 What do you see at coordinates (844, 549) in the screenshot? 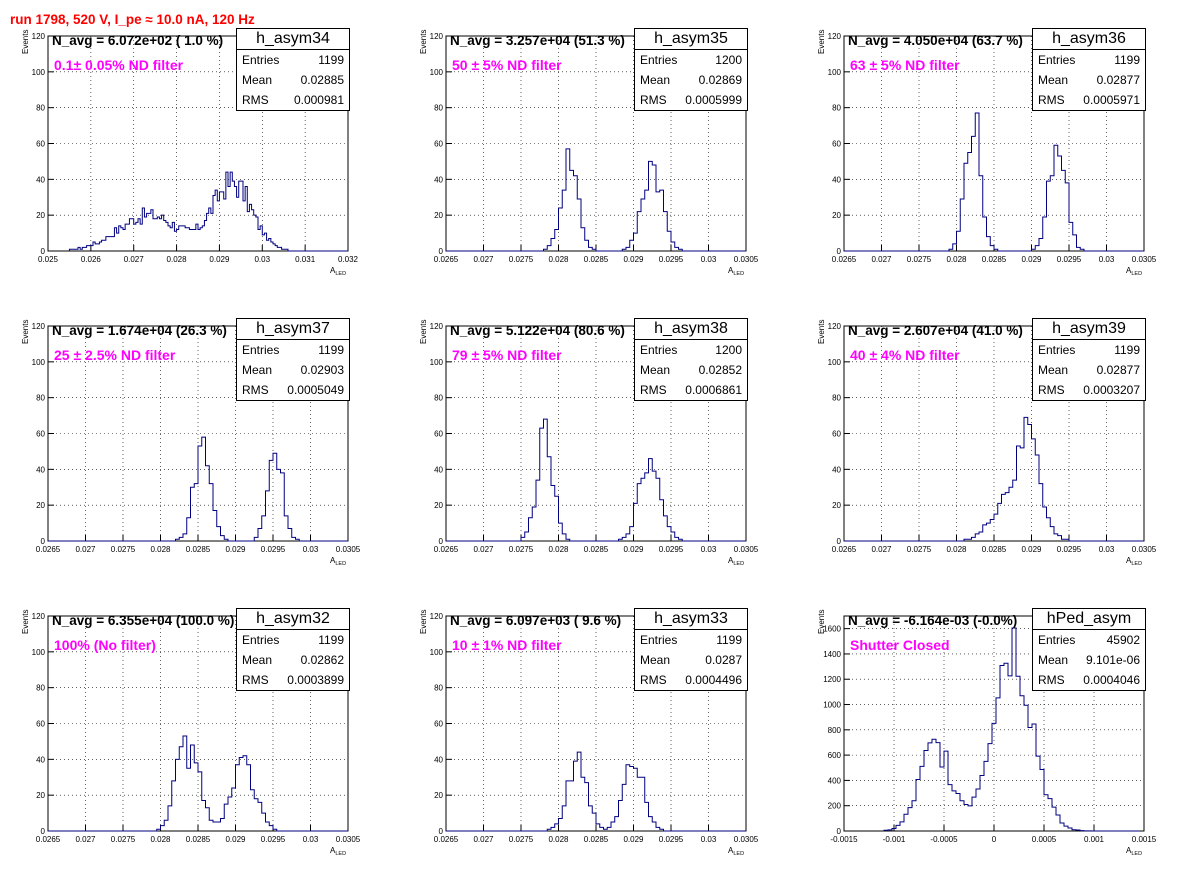
I see `x-tick-label: 0.0265` at bounding box center [844, 549].